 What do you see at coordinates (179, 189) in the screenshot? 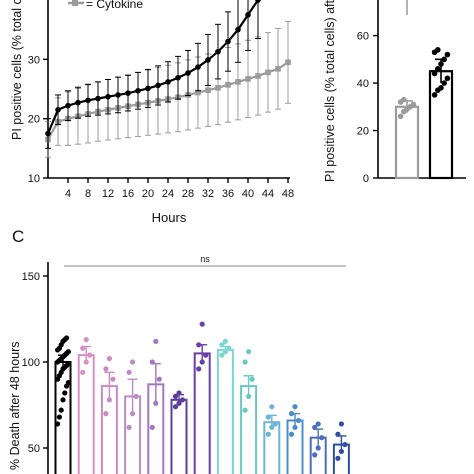
I see `panel-a-x-ticks: 4 8 12 16 20 24 28 32 36 40 44 48` at bounding box center [179, 189].